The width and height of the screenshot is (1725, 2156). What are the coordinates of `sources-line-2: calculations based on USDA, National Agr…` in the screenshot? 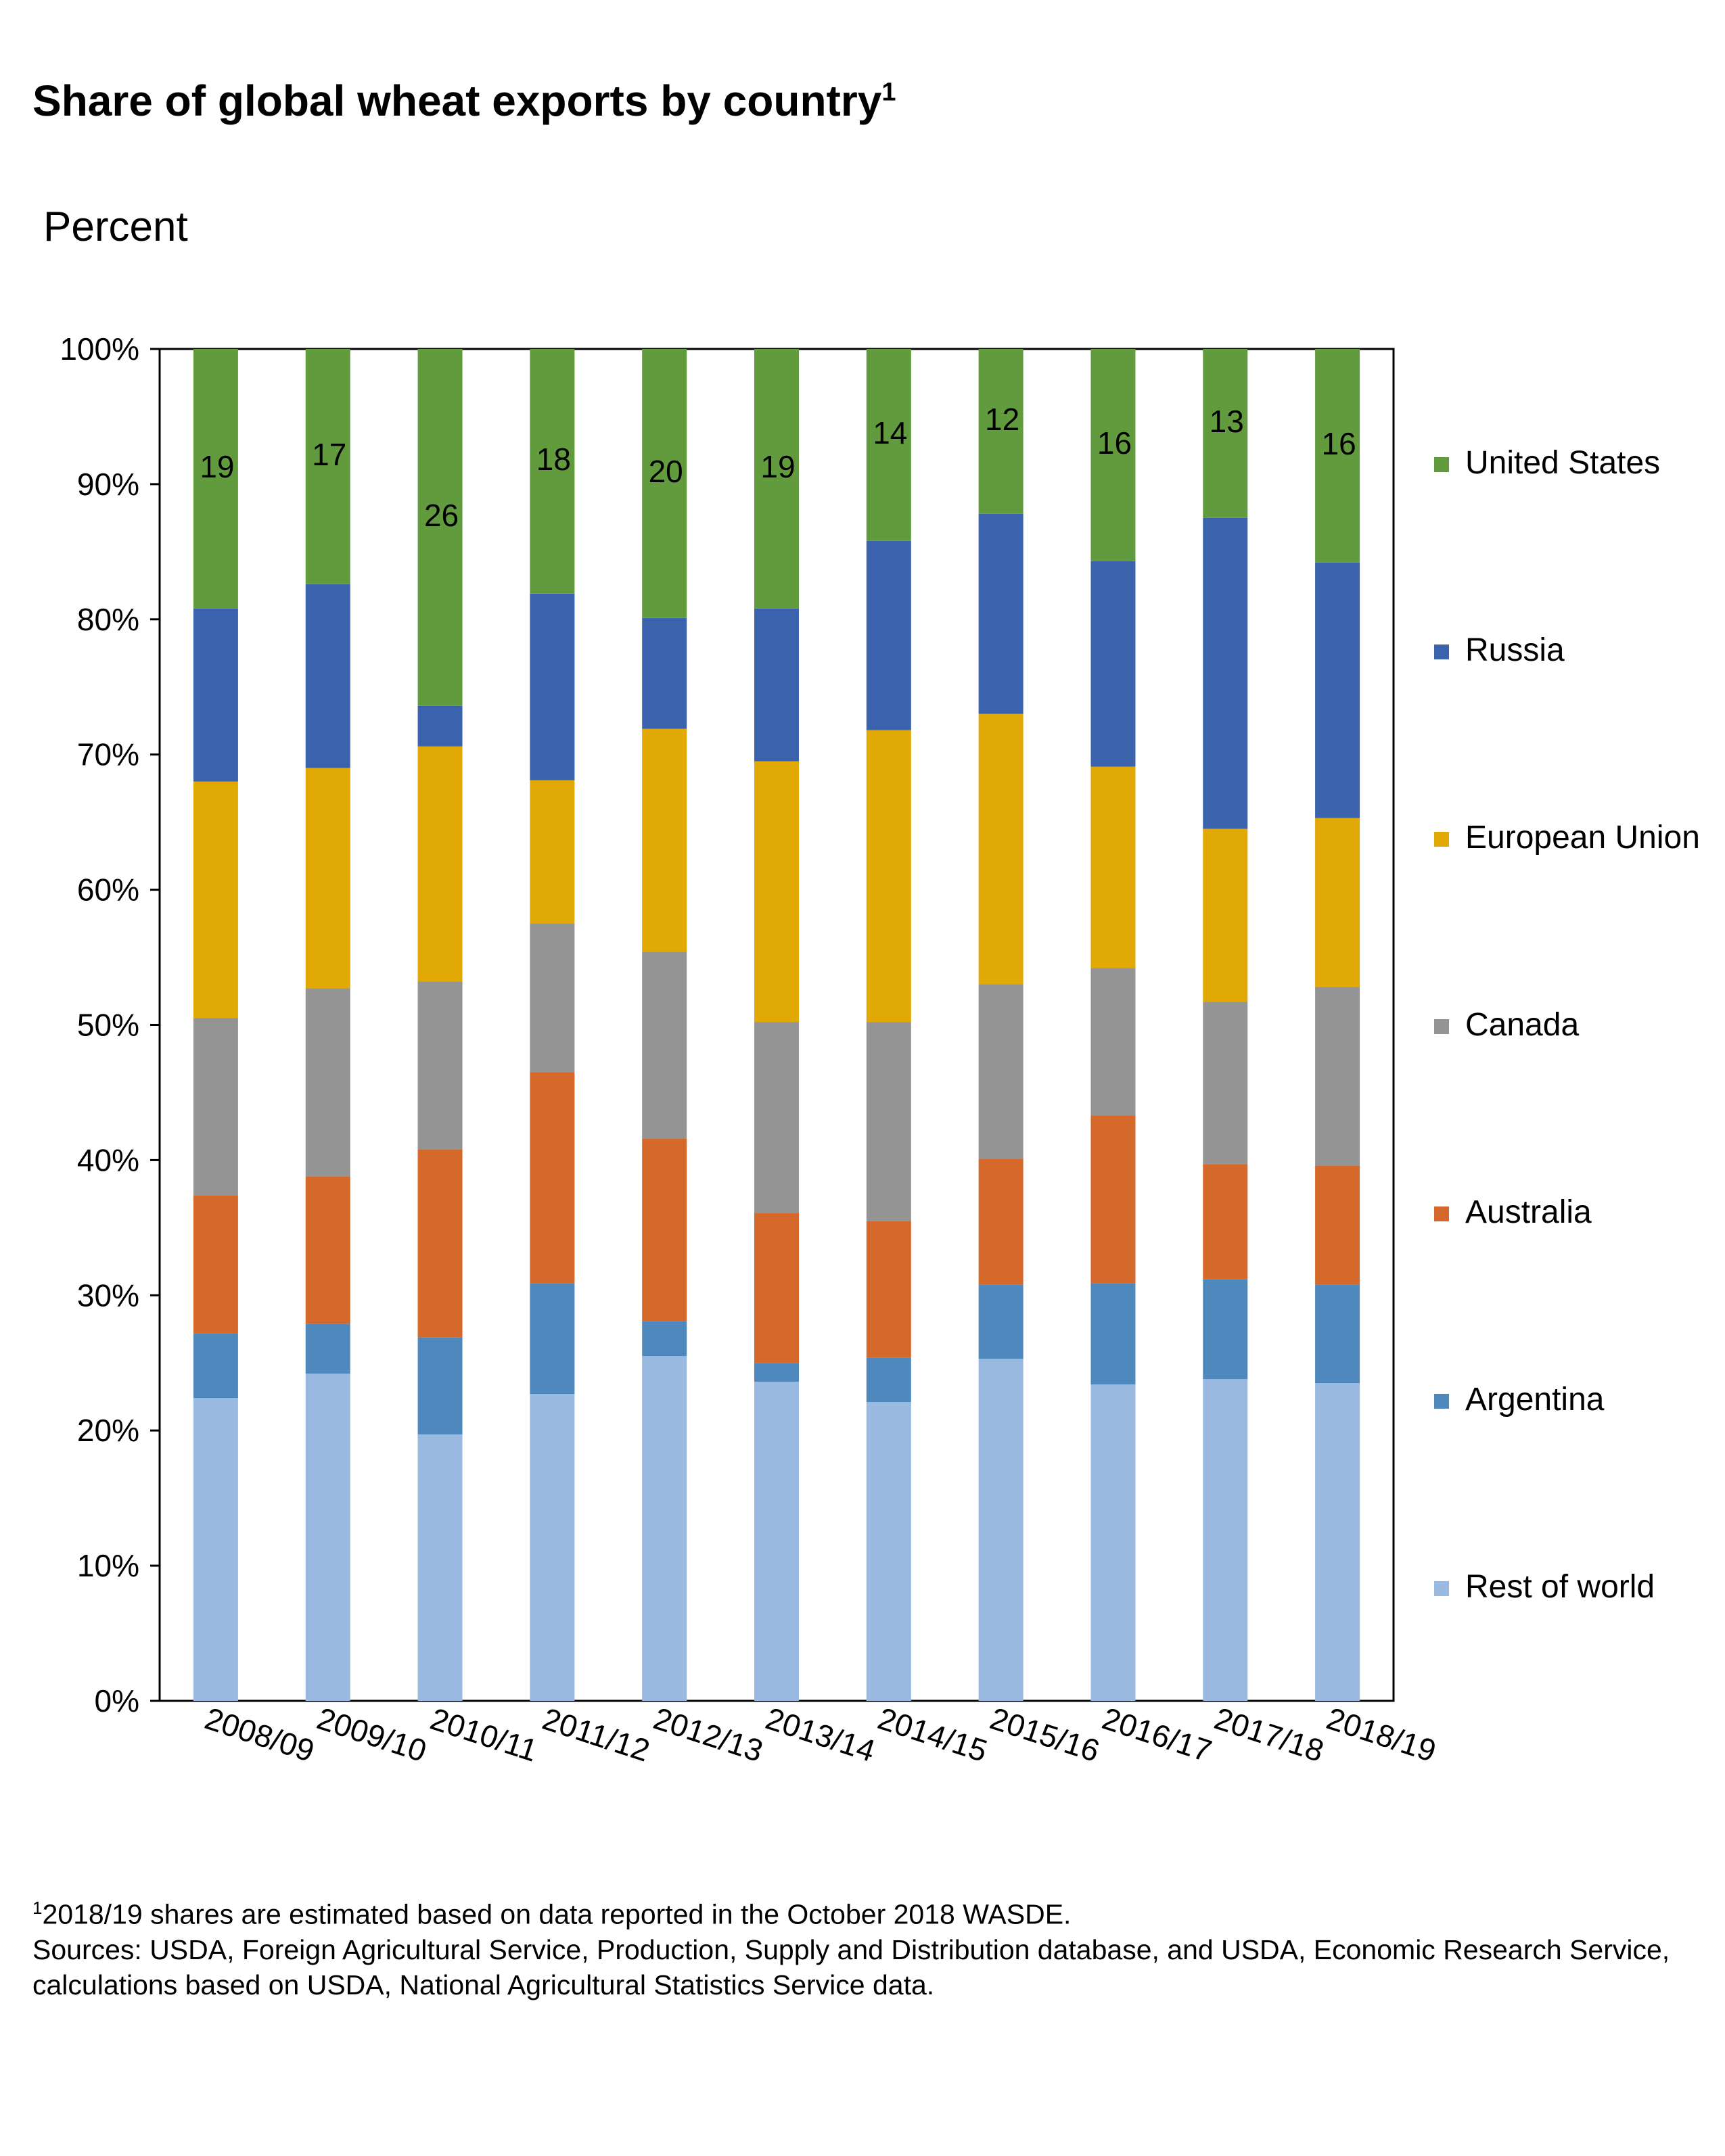 It's located at (483, 1984).